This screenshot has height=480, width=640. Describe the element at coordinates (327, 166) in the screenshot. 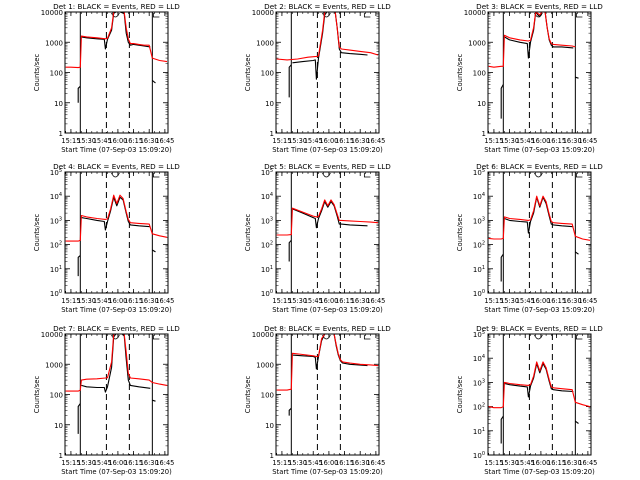

I see `panel-title: Det 5: BLACK = Events, RED = LLD` at that location.